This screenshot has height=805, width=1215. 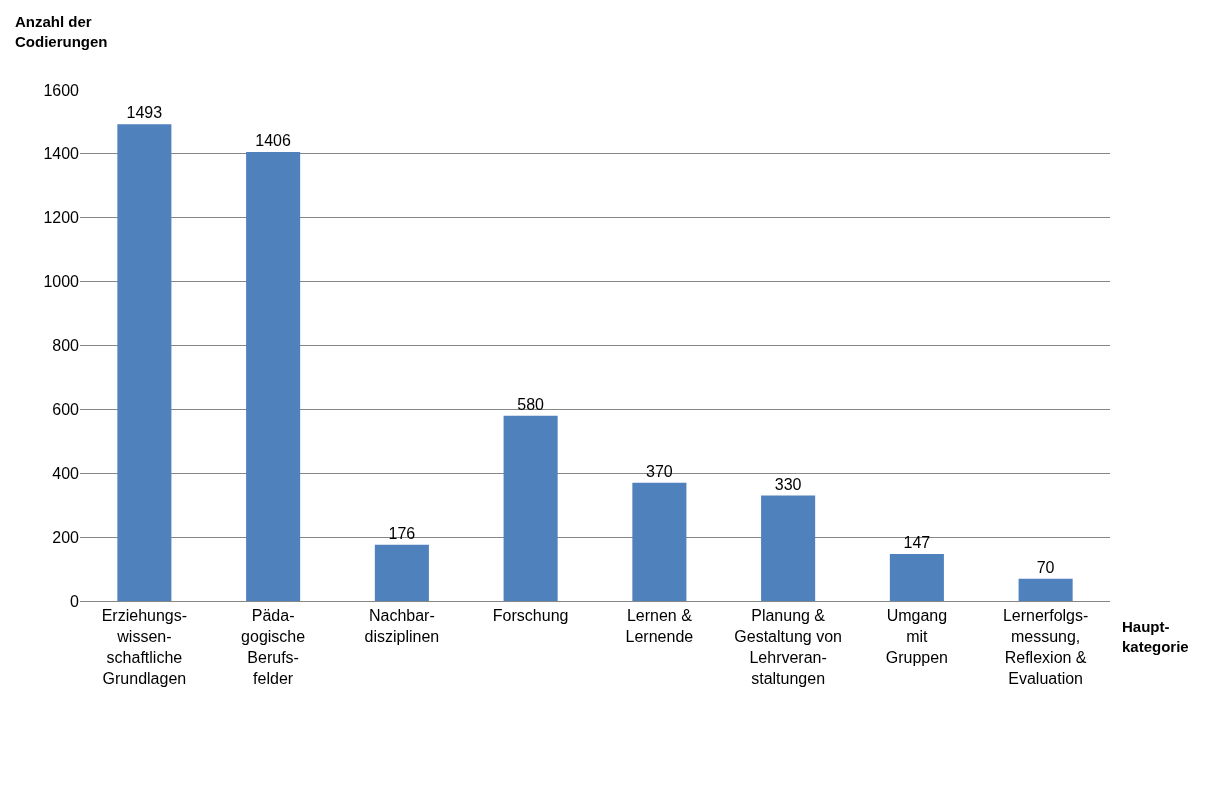 I want to click on data-label: 176, so click(x=402, y=533).